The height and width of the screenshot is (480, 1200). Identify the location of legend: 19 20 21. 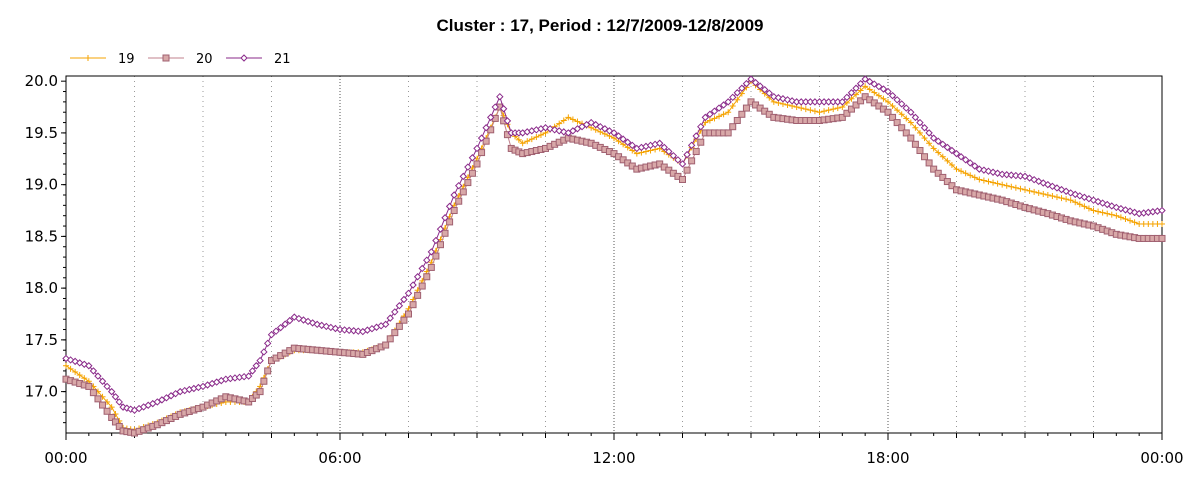
(180, 59).